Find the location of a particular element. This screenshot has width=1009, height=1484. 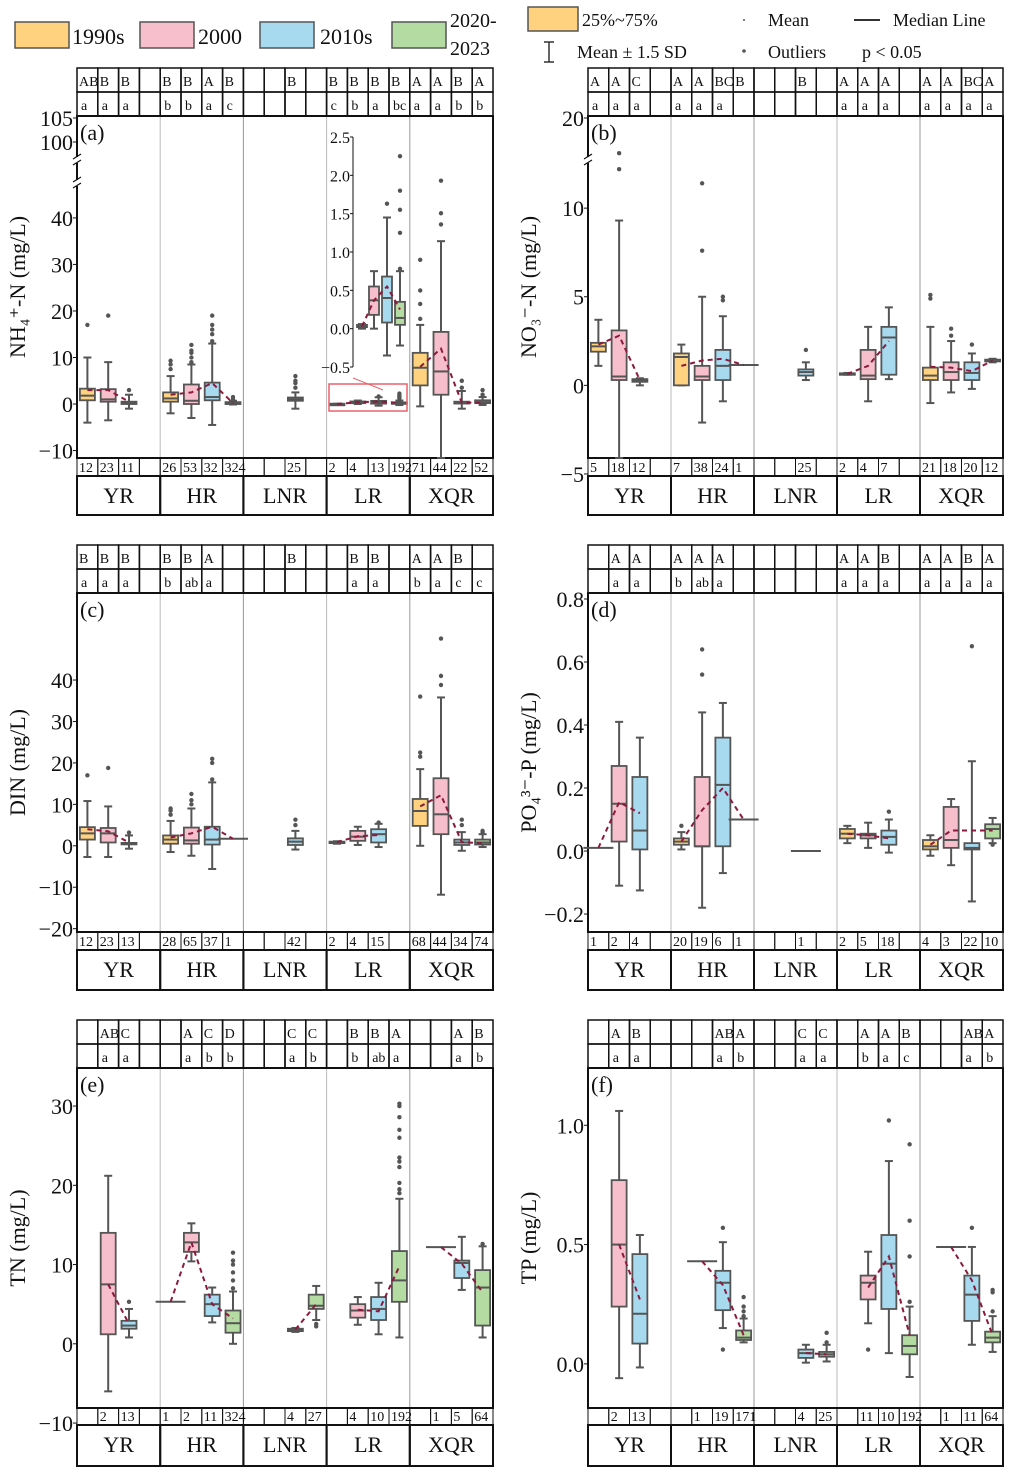

sample-count: 4 is located at coordinates (863, 468).